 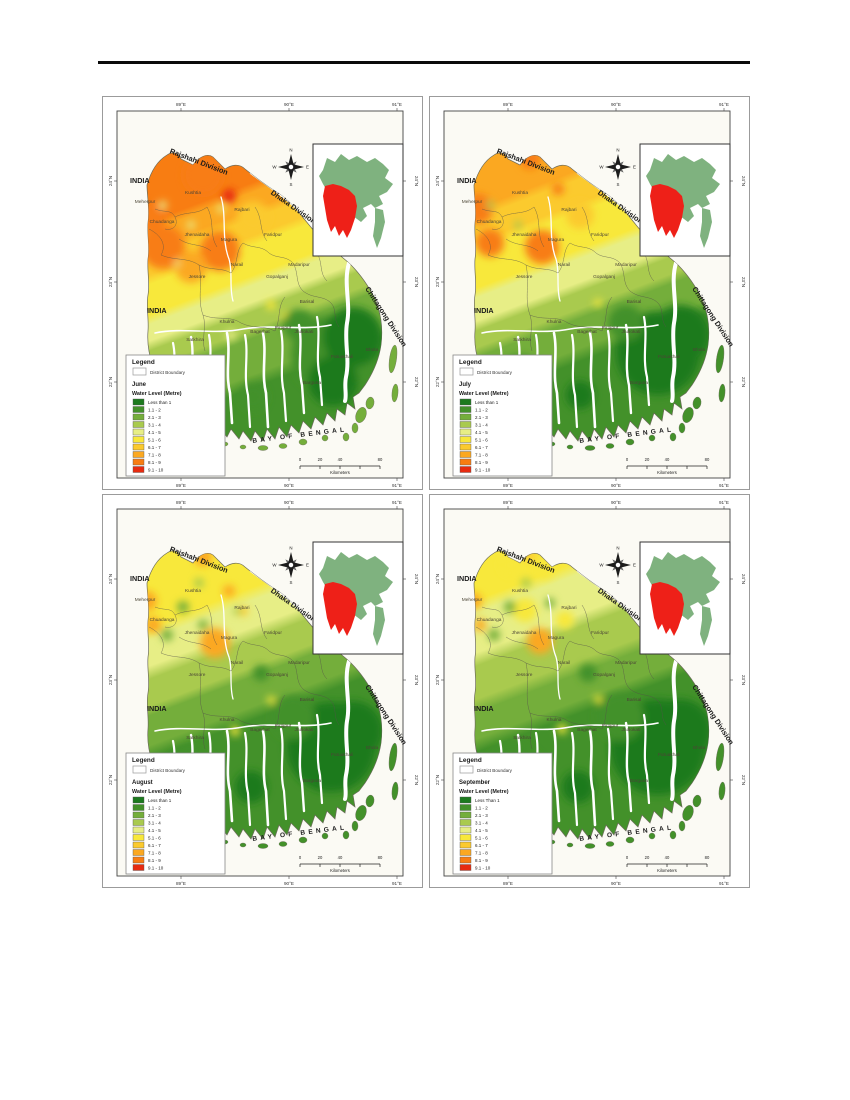 I want to click on axis-tick-right: 22°N, so click(x=416, y=780).